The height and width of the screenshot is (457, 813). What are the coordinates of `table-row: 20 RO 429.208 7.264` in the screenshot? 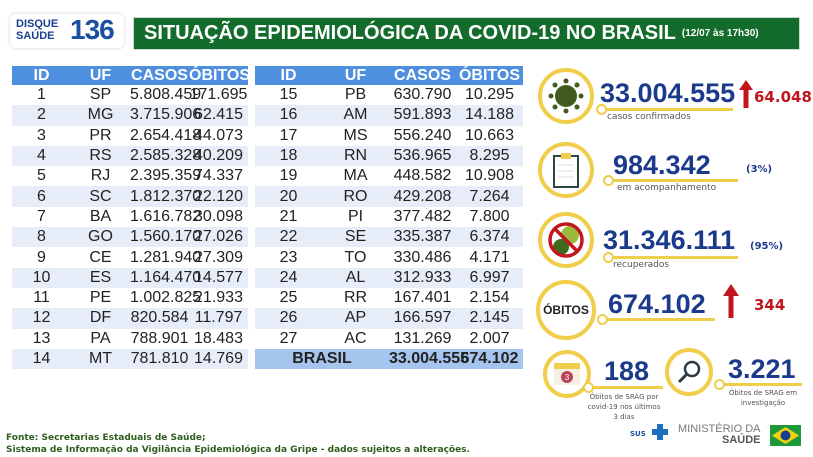 It's located at (389, 196).